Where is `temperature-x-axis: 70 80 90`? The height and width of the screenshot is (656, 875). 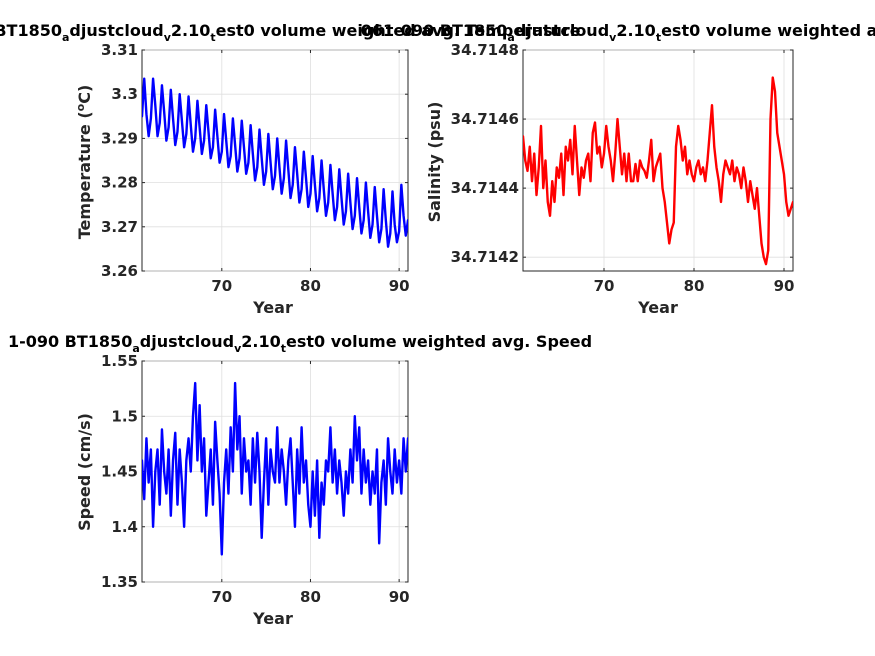
temperature-x-axis: 70 80 90 is located at coordinates (310, 172).